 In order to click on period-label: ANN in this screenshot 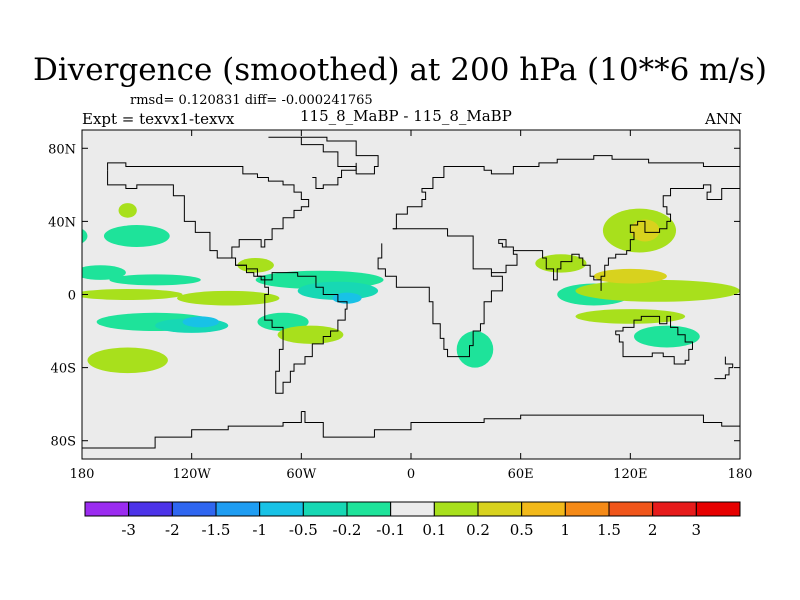, I will do `click(724, 119)`.